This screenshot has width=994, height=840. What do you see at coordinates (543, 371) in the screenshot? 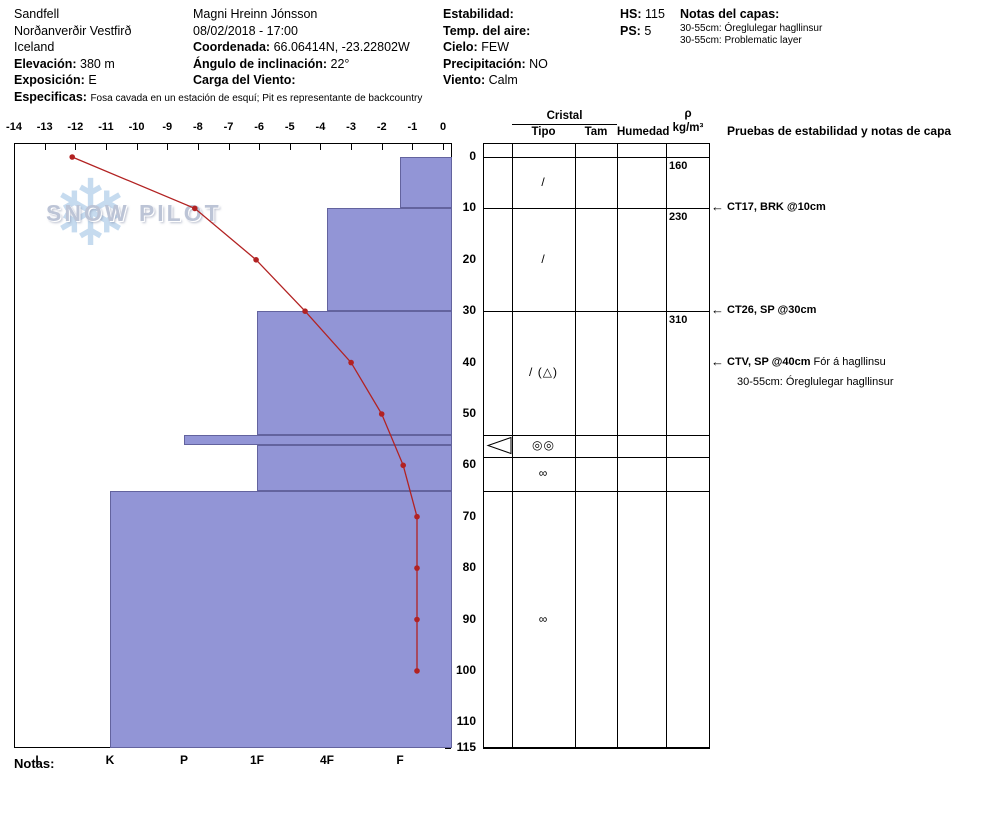
I see `grain-type-symbol: / (△)` at bounding box center [543, 371].